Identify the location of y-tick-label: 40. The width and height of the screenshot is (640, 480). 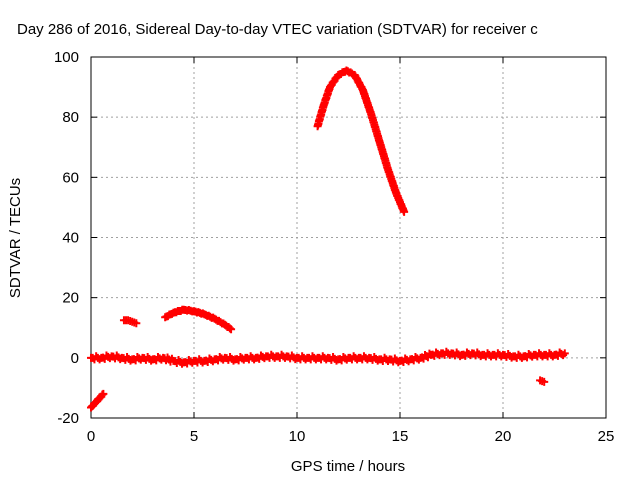
(70, 238).